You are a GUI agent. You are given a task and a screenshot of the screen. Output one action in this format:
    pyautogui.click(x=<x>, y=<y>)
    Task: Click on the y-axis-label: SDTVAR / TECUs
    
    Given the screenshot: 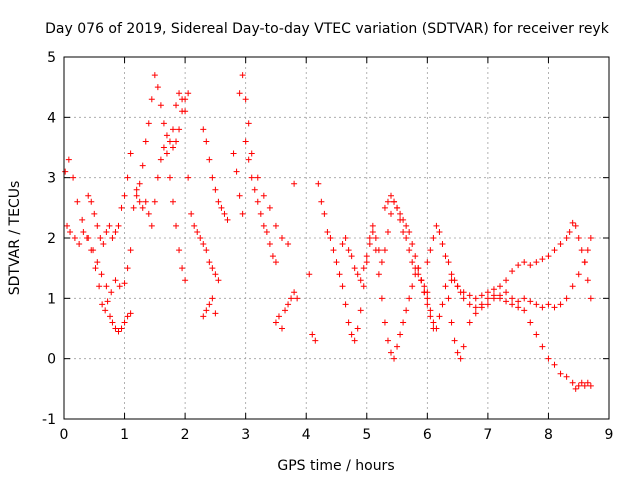 What is the action you would take?
    pyautogui.click(x=15, y=238)
    